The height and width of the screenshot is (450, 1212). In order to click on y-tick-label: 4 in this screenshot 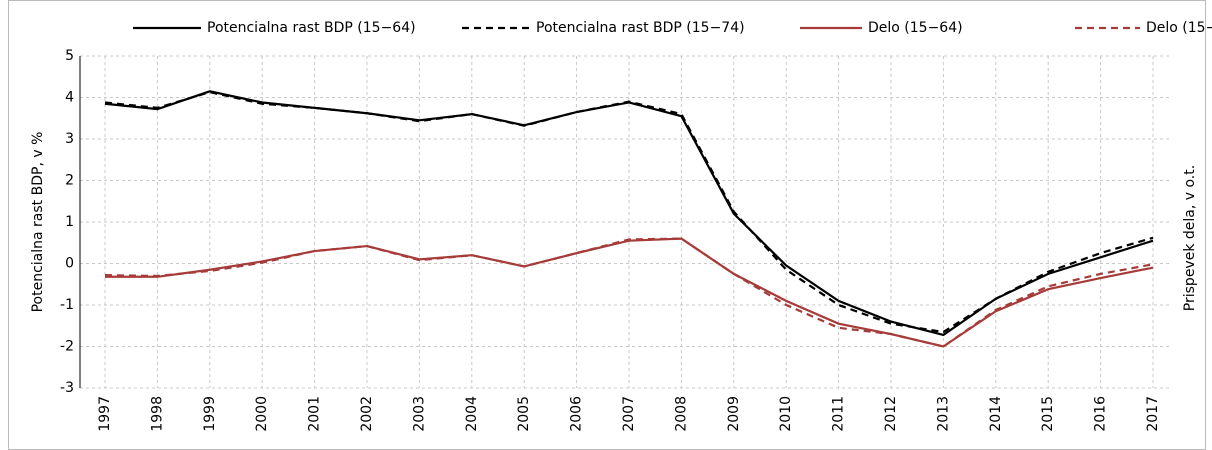, I will do `click(69, 98)`.